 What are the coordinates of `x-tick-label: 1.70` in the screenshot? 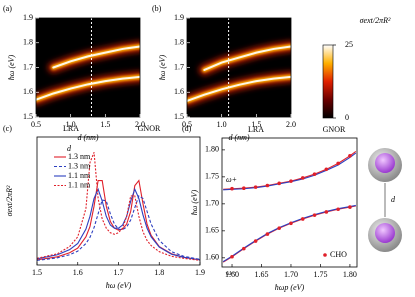 It's located at (291, 274).